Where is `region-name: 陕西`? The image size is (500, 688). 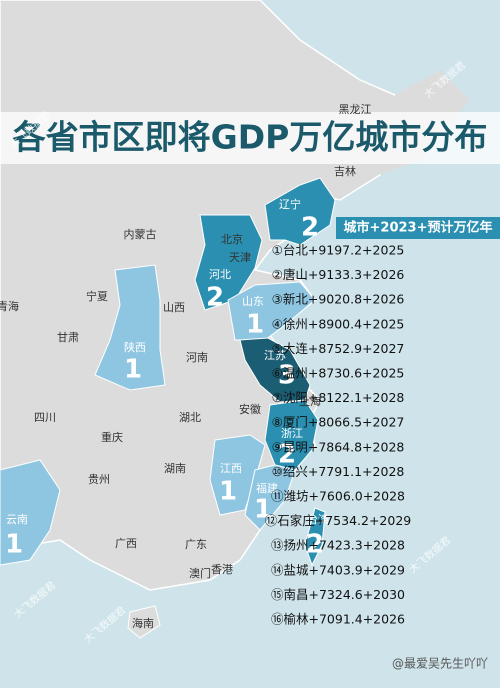 region-name: 陕西 is located at coordinates (135, 347).